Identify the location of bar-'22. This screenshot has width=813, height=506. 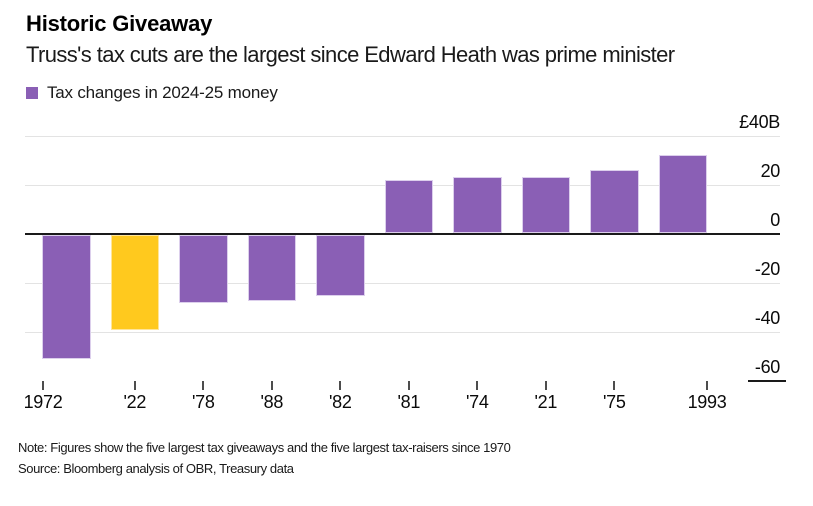
(134, 282).